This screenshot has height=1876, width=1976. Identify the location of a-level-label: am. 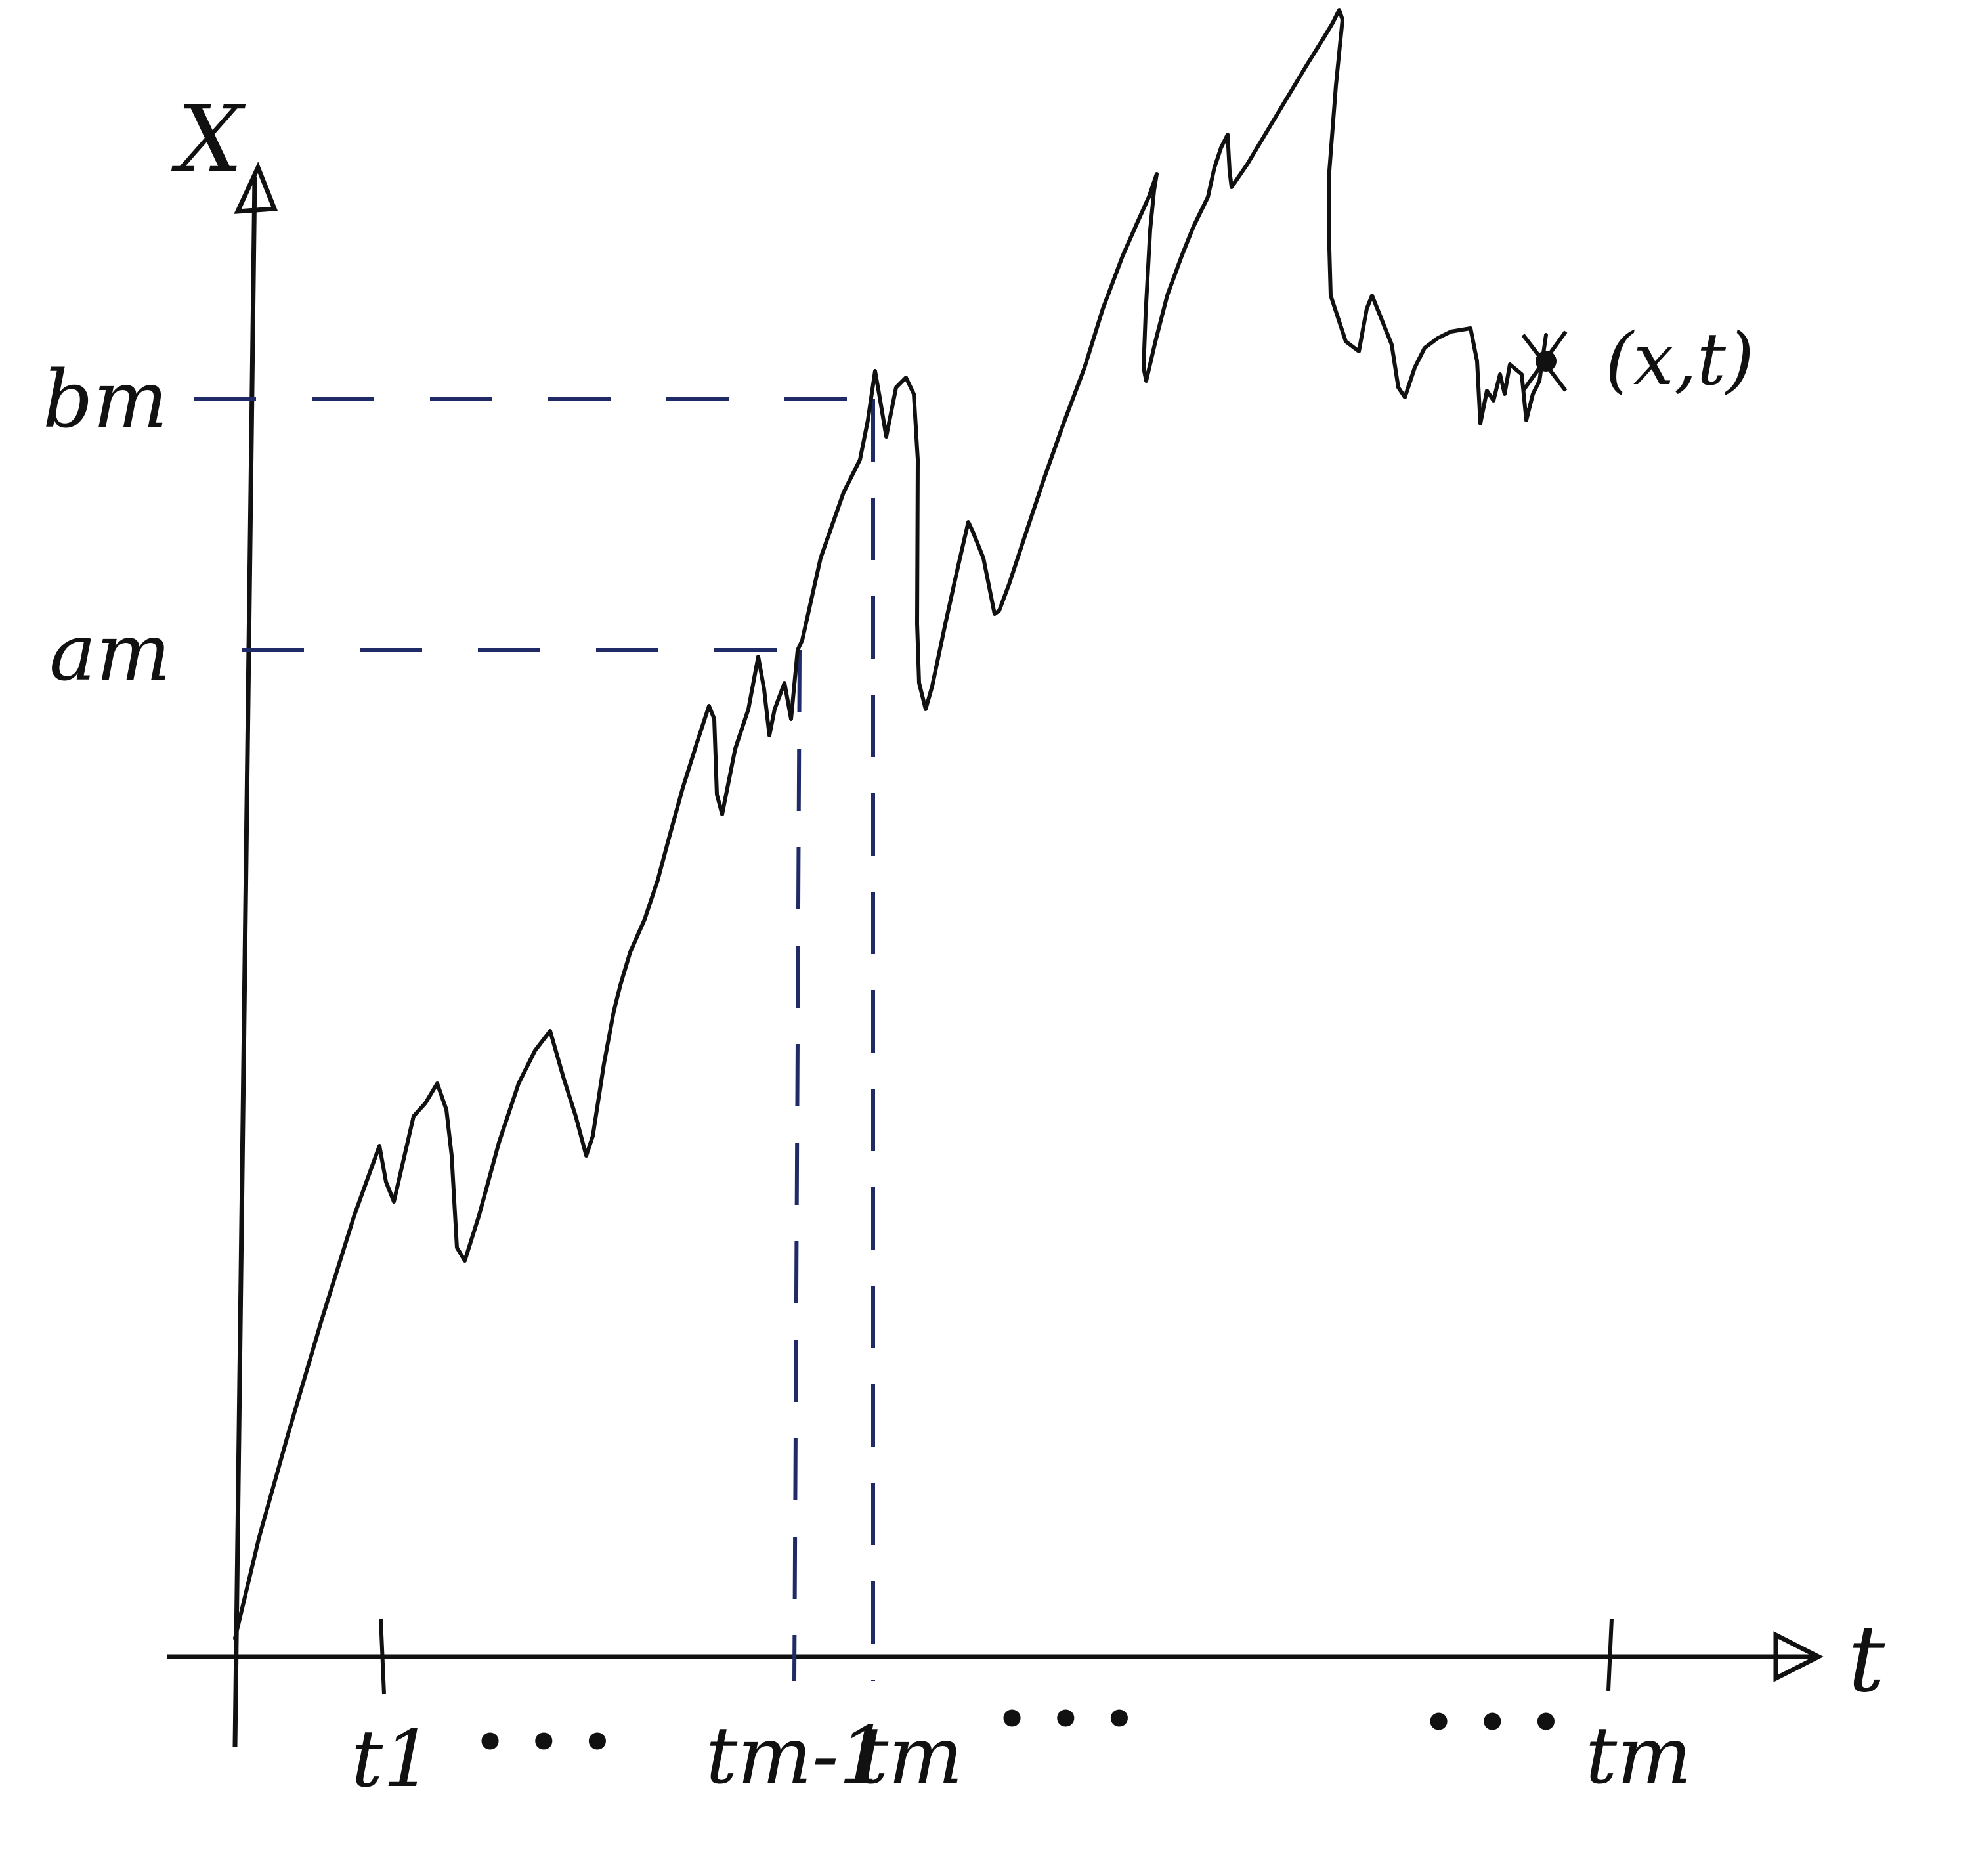
(110, 653).